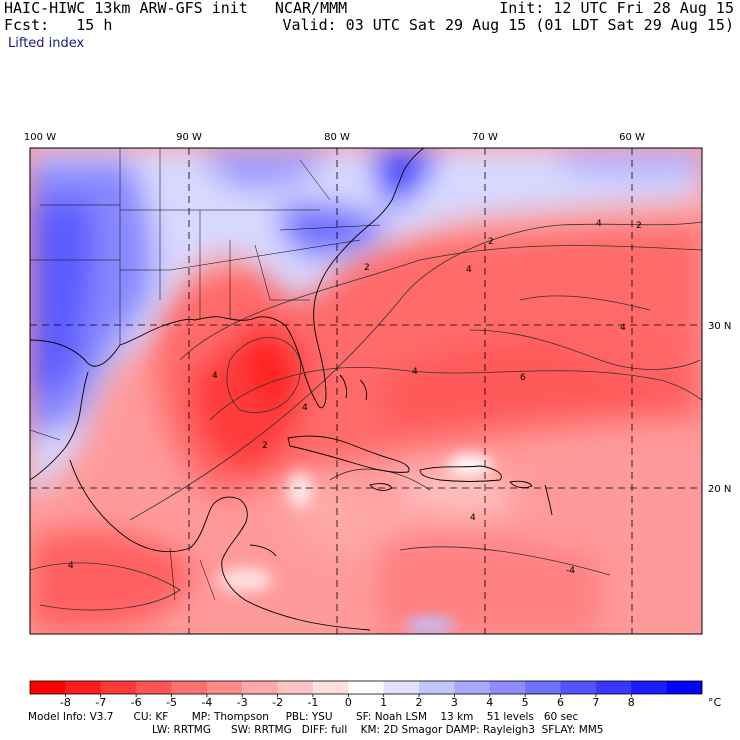 The height and width of the screenshot is (740, 740). What do you see at coordinates (719, 326) in the screenshot?
I see `latitude-label: 30 N` at bounding box center [719, 326].